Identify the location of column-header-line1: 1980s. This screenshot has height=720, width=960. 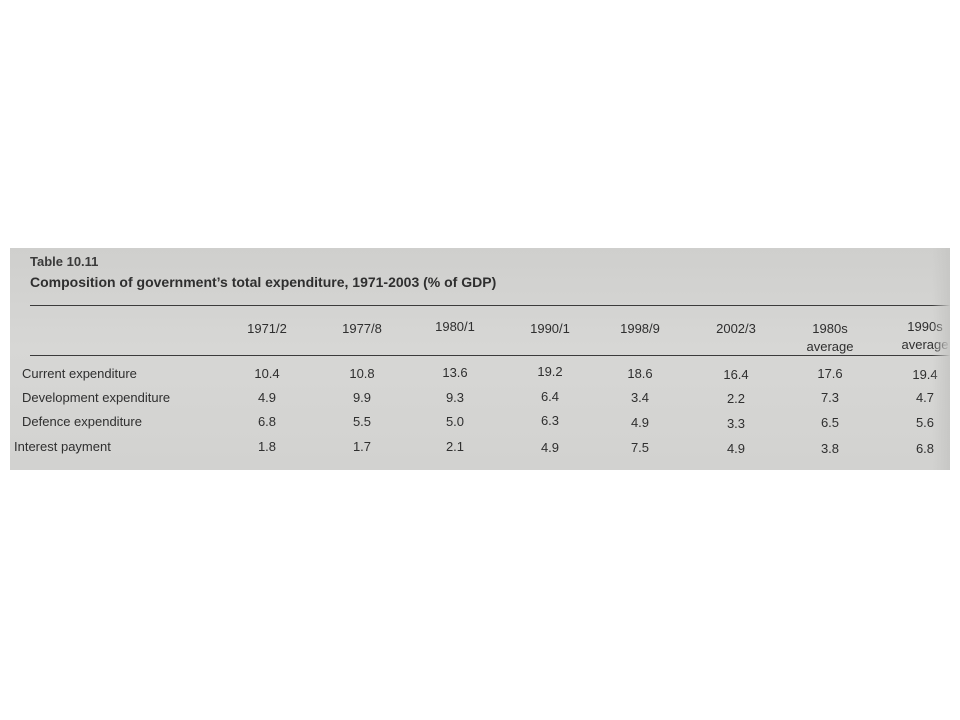
(830, 328).